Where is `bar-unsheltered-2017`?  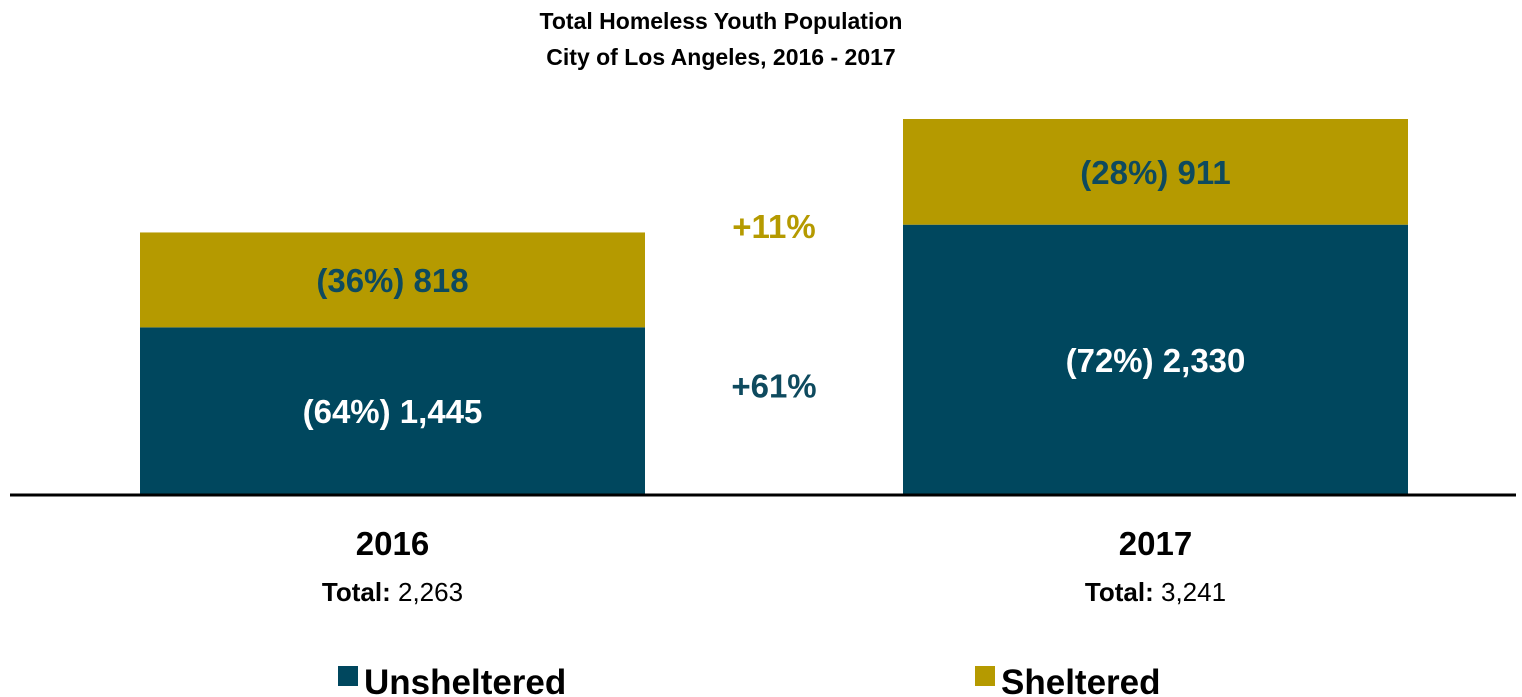
bar-unsheltered-2017 is located at coordinates (1155, 360).